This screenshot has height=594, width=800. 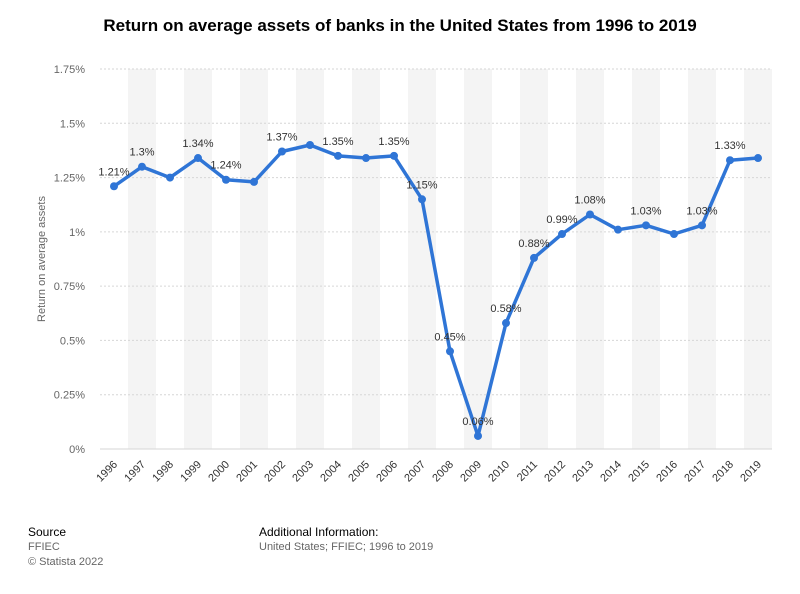 What do you see at coordinates (695, 472) in the screenshot?
I see `x-tick-label: 2017` at bounding box center [695, 472].